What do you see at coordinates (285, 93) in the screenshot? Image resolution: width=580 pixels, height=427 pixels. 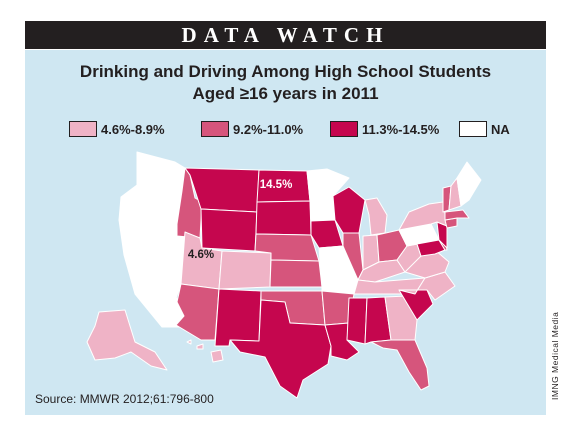 I see `chart-title-line-2: Aged ≥16 years in 2011` at bounding box center [285, 93].